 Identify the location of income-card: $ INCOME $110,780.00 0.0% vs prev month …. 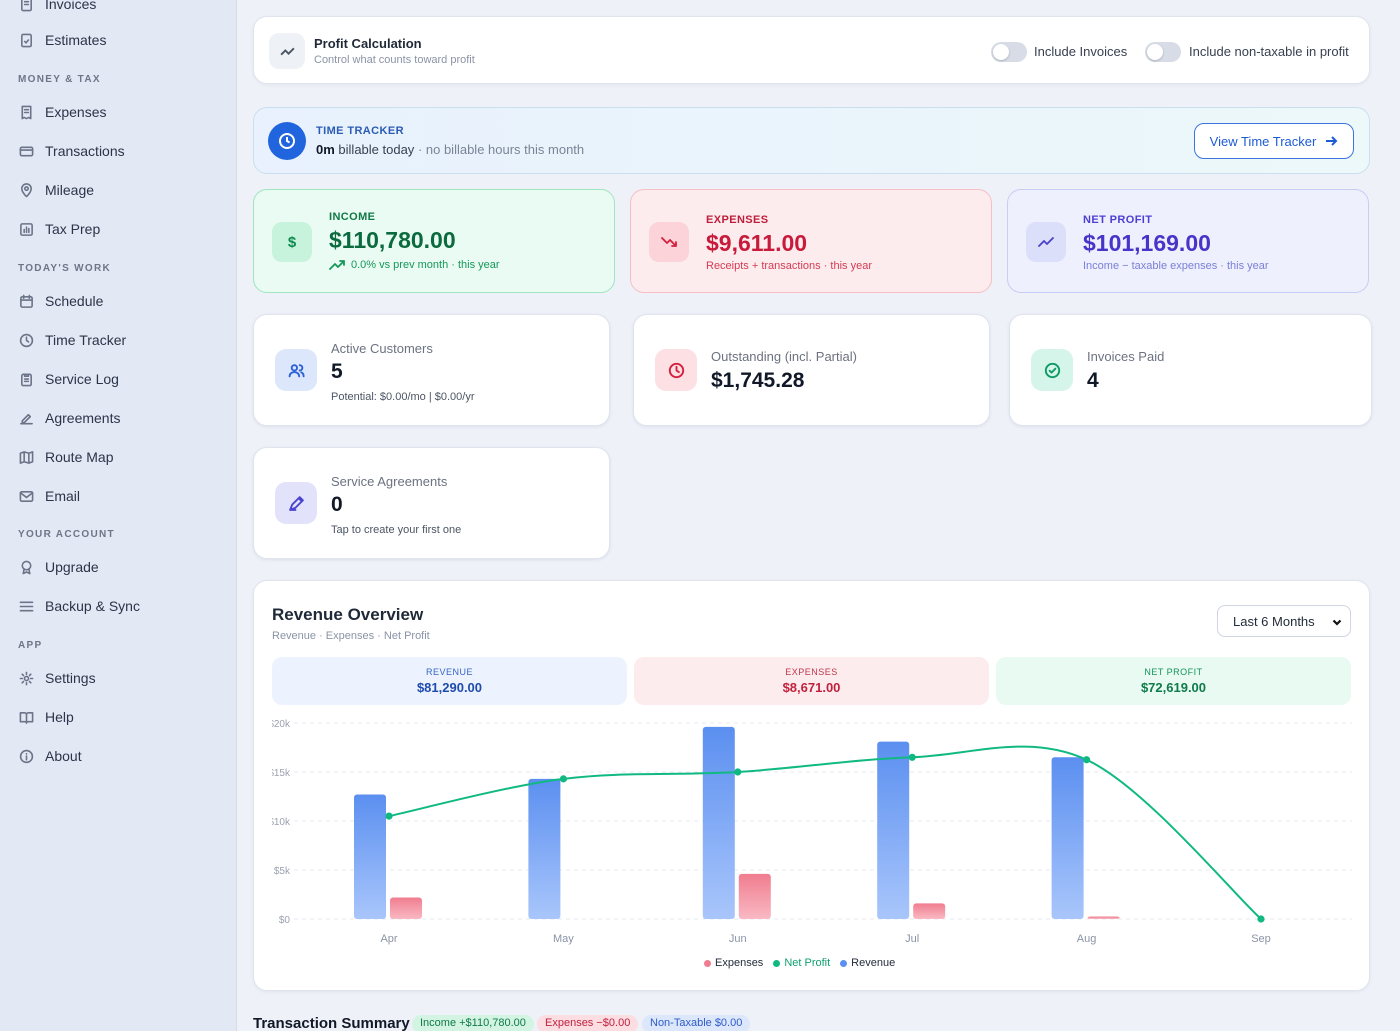
(434, 241).